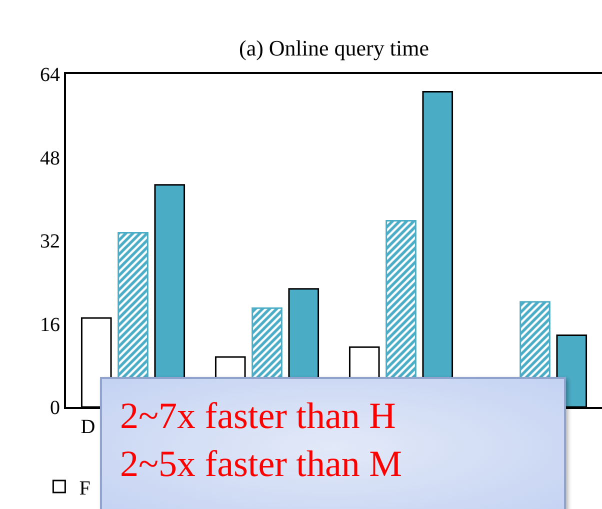 Image resolution: width=602 pixels, height=509 pixels. I want to click on annotation: 2~7x faster than H, so click(258, 417).